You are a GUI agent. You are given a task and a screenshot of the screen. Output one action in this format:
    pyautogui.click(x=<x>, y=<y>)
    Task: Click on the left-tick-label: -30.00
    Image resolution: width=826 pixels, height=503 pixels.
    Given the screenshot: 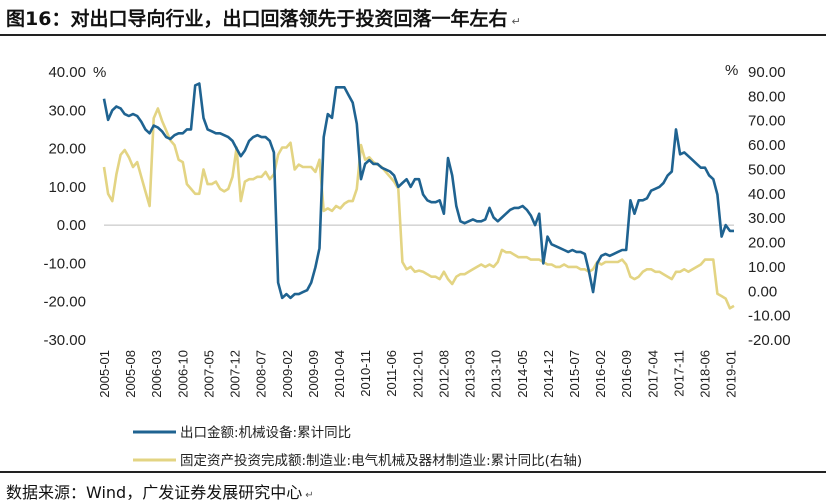 What is the action you would take?
    pyautogui.click(x=64, y=340)
    